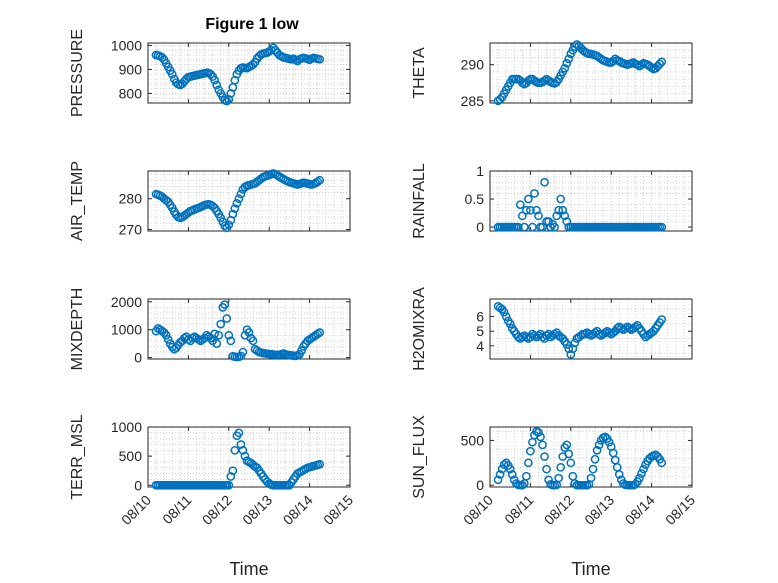  I want to click on y-tick-label: 1000, so click(126, 330).